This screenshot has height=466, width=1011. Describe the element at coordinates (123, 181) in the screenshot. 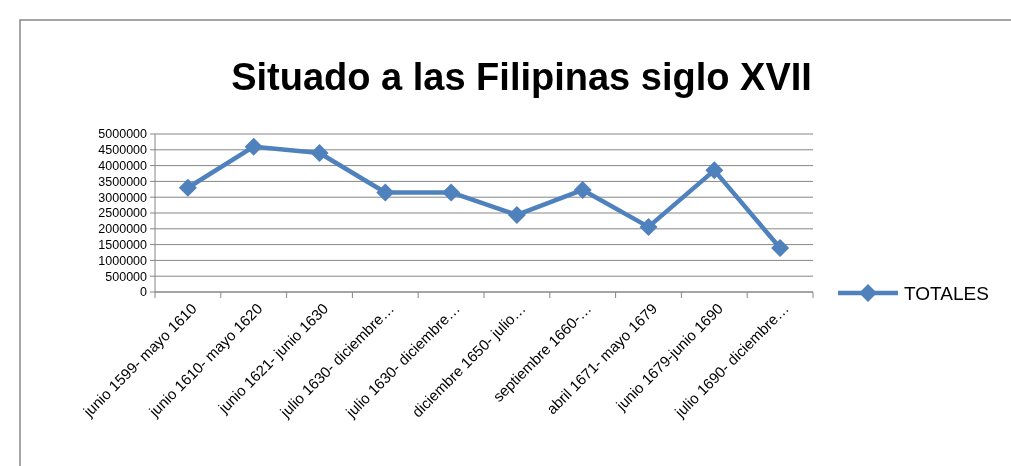

I see `y-tick-label: 3500000` at that location.